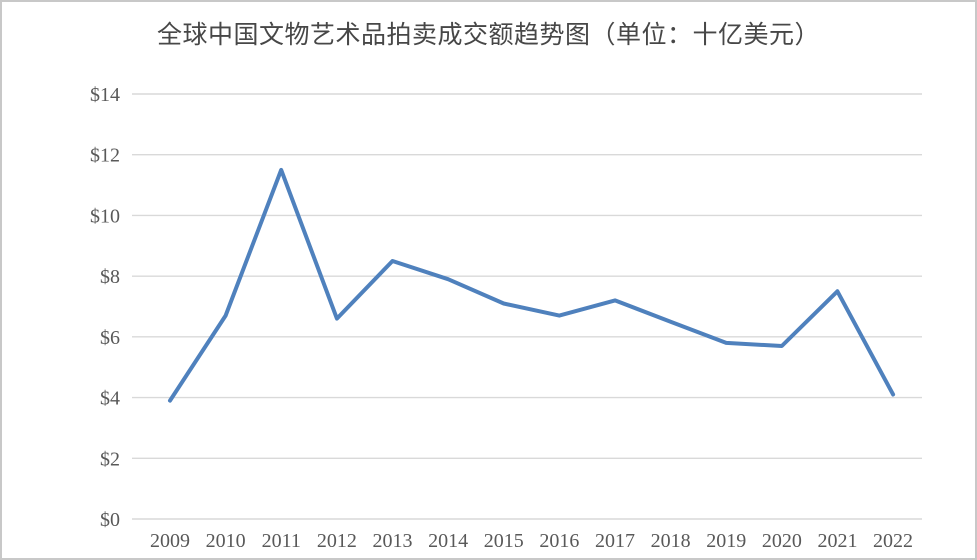 The image size is (977, 560). Describe the element at coordinates (337, 541) in the screenshot. I see `x-axis-tick-label: 2012` at that location.